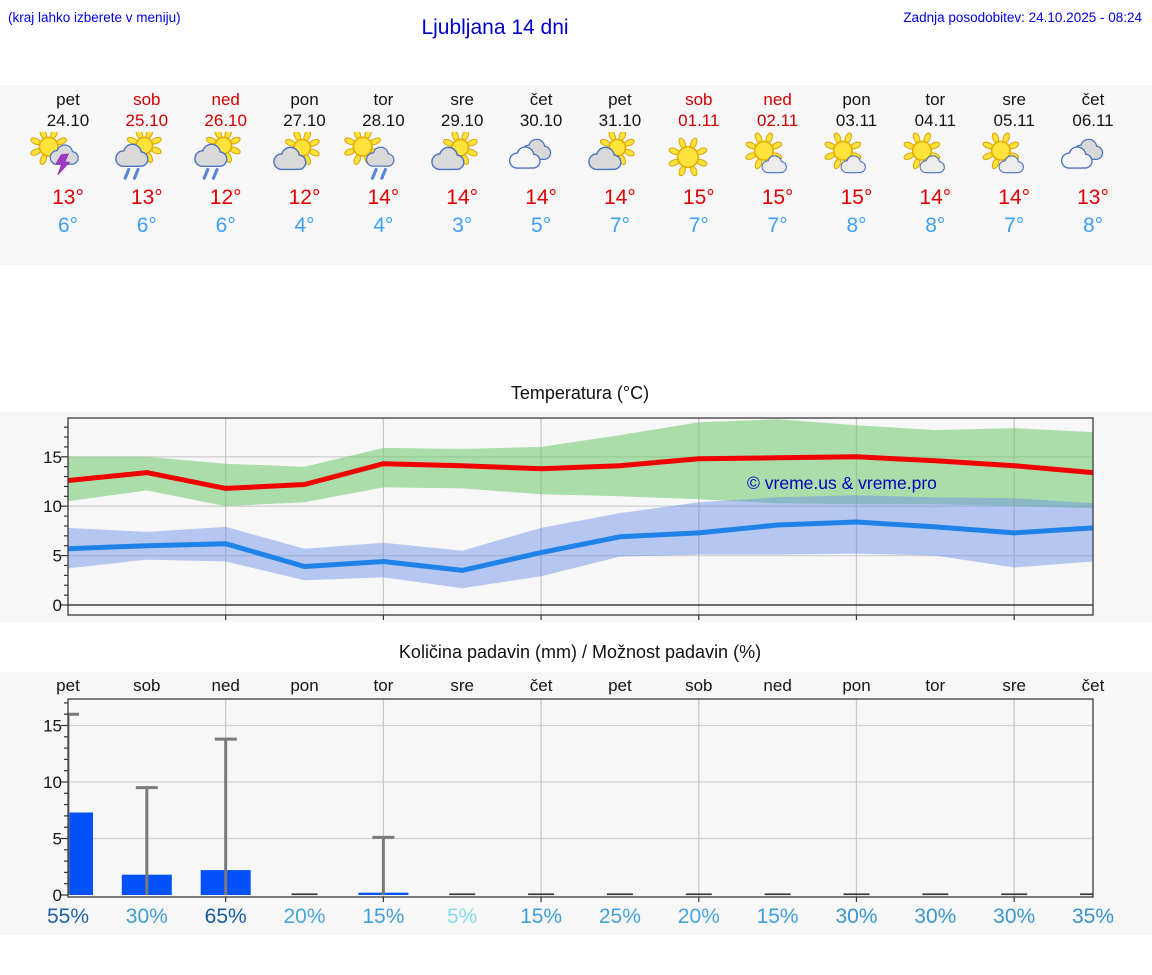 The image size is (1152, 975). What do you see at coordinates (462, 120) in the screenshot?
I see `day-date: 29.10` at bounding box center [462, 120].